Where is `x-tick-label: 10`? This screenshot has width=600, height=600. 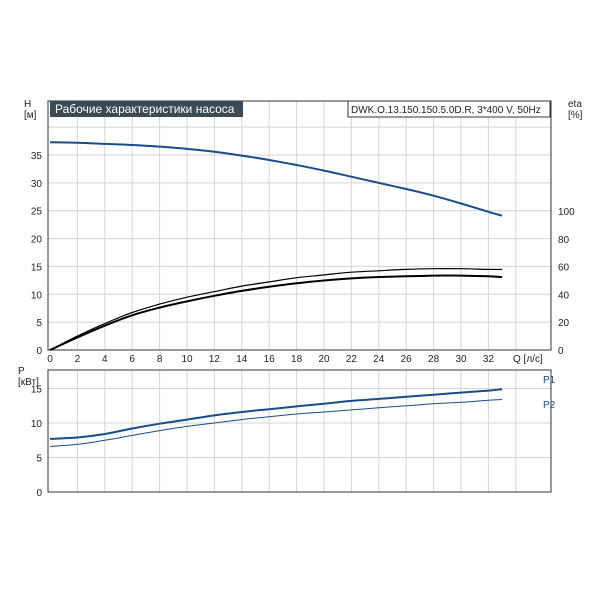
x-tick-label: 10 is located at coordinates (187, 359).